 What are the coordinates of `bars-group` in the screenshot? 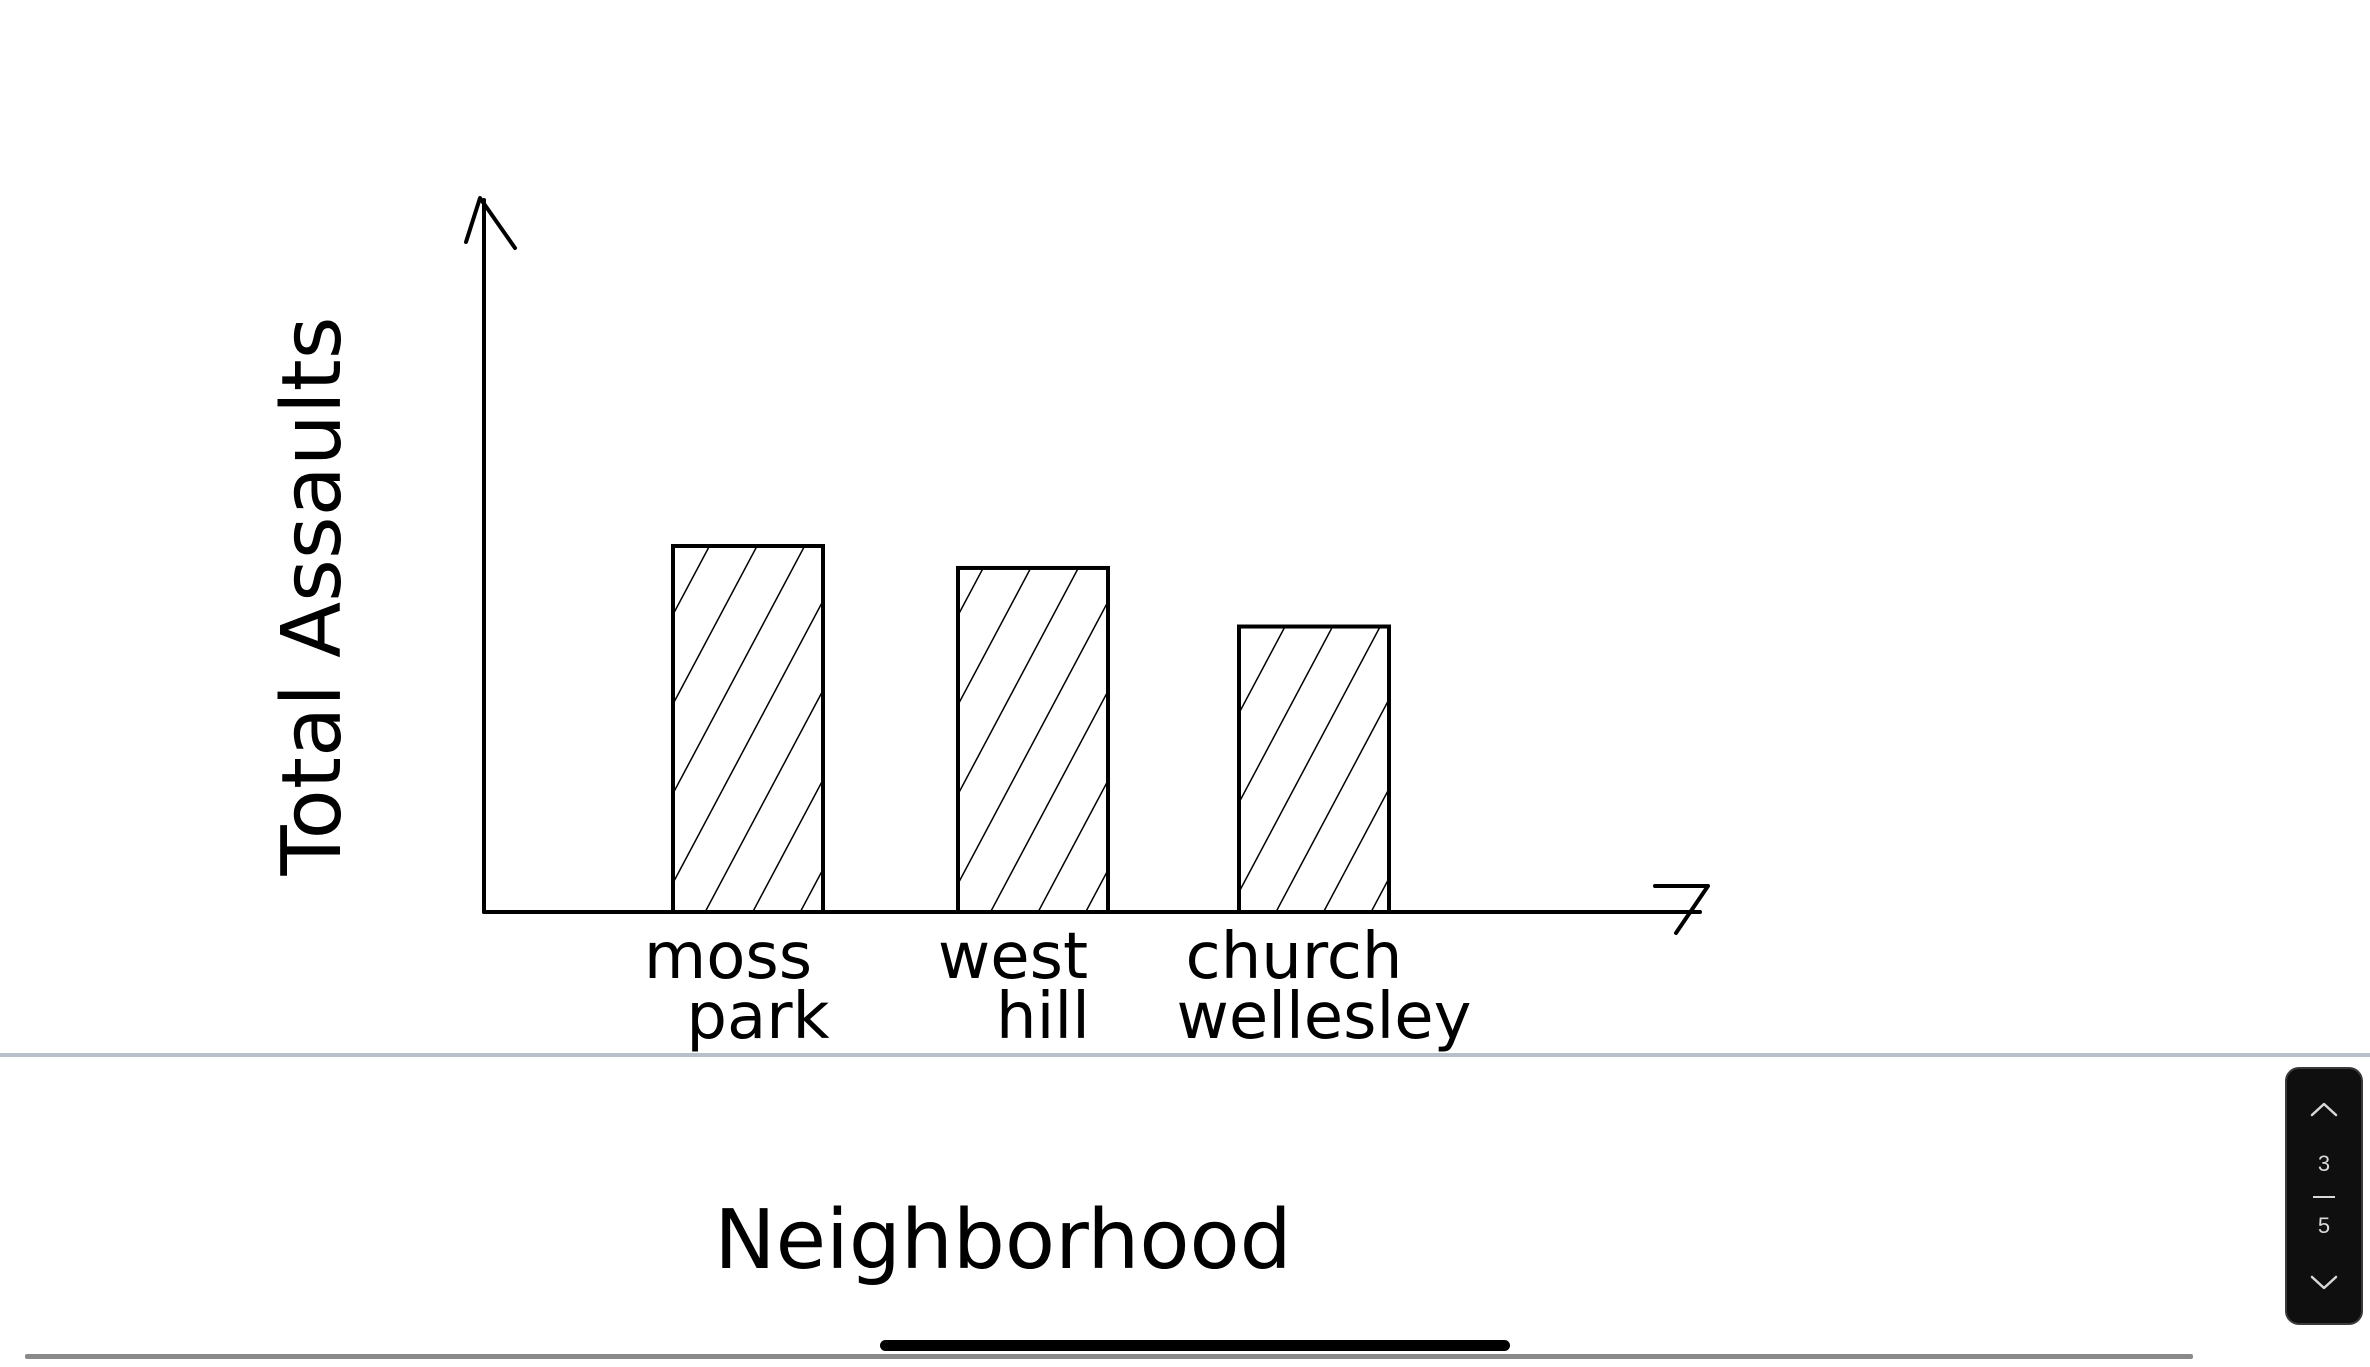 It's located at (1031, 729).